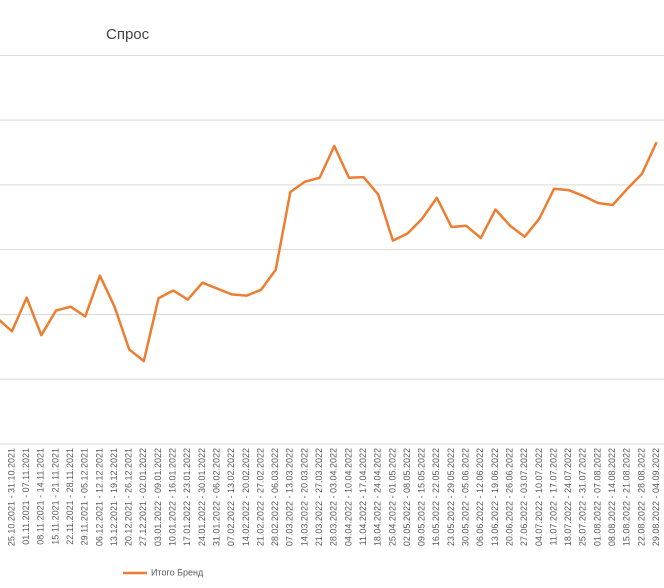  I want to click on x-tick-label: 14.02.2022 - 20.02.2022, so click(246, 497).